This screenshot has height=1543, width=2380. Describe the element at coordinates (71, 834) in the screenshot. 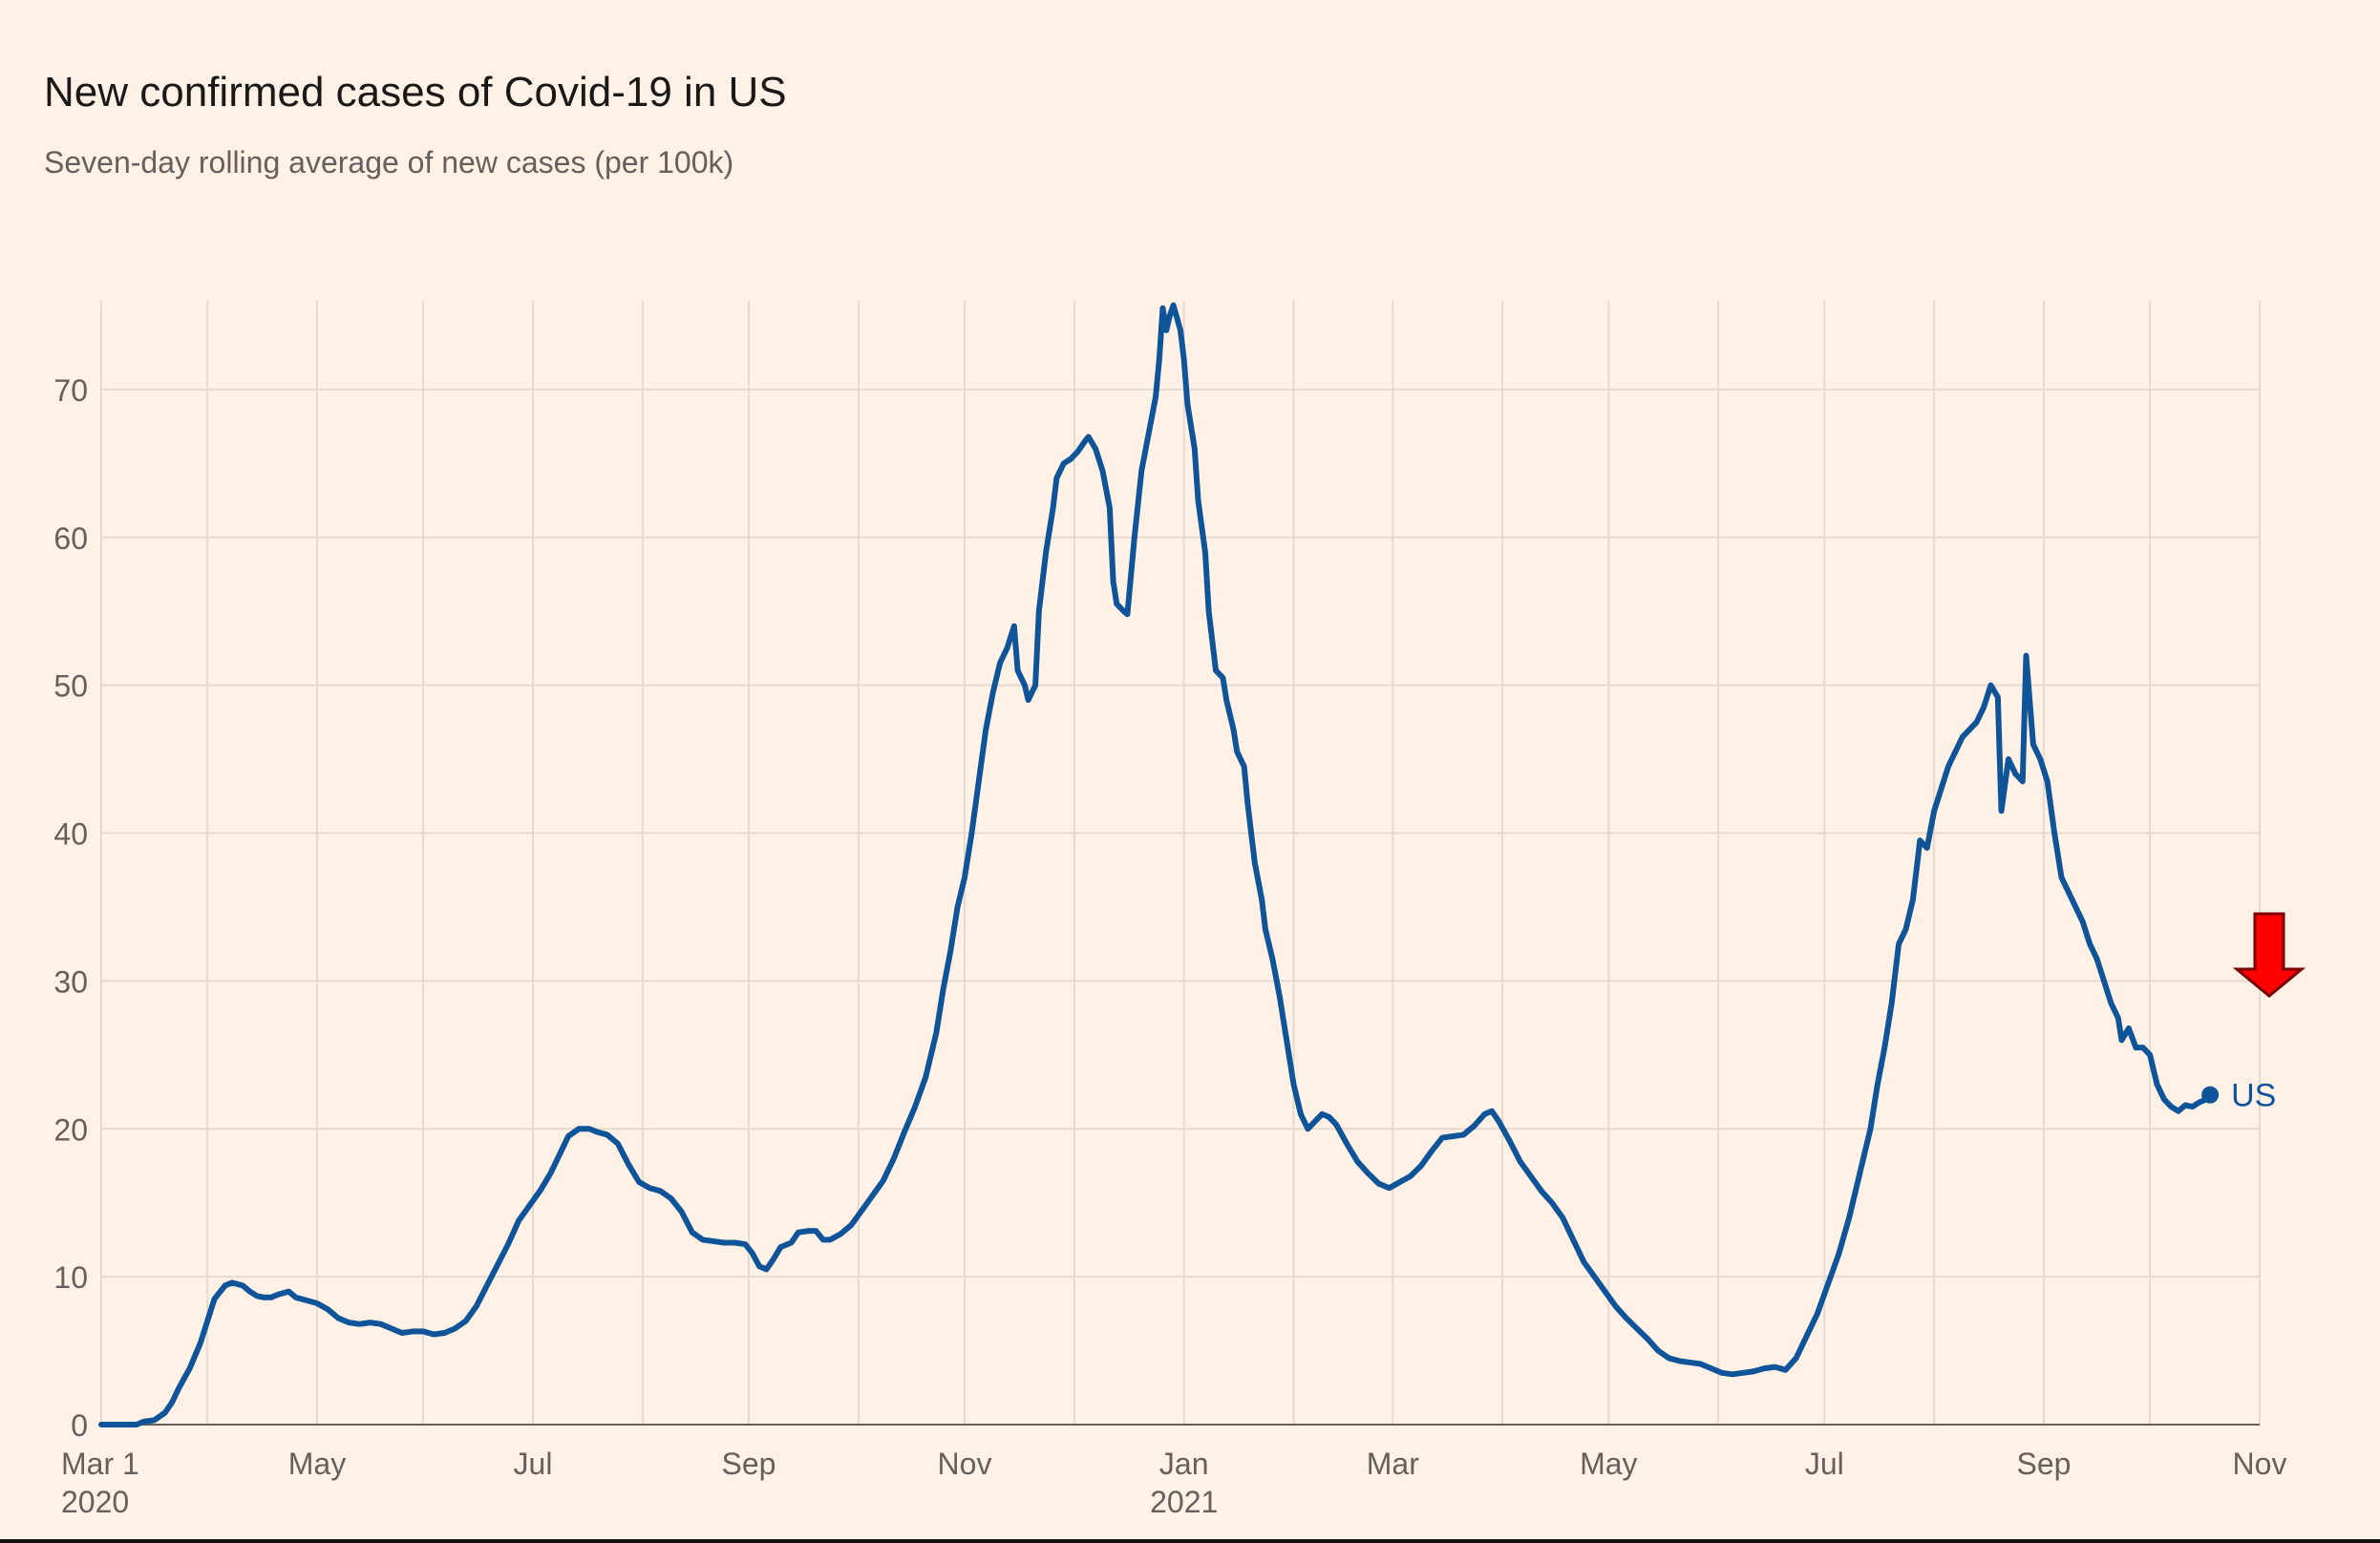

I see `y-tick-label-4: 40` at that location.